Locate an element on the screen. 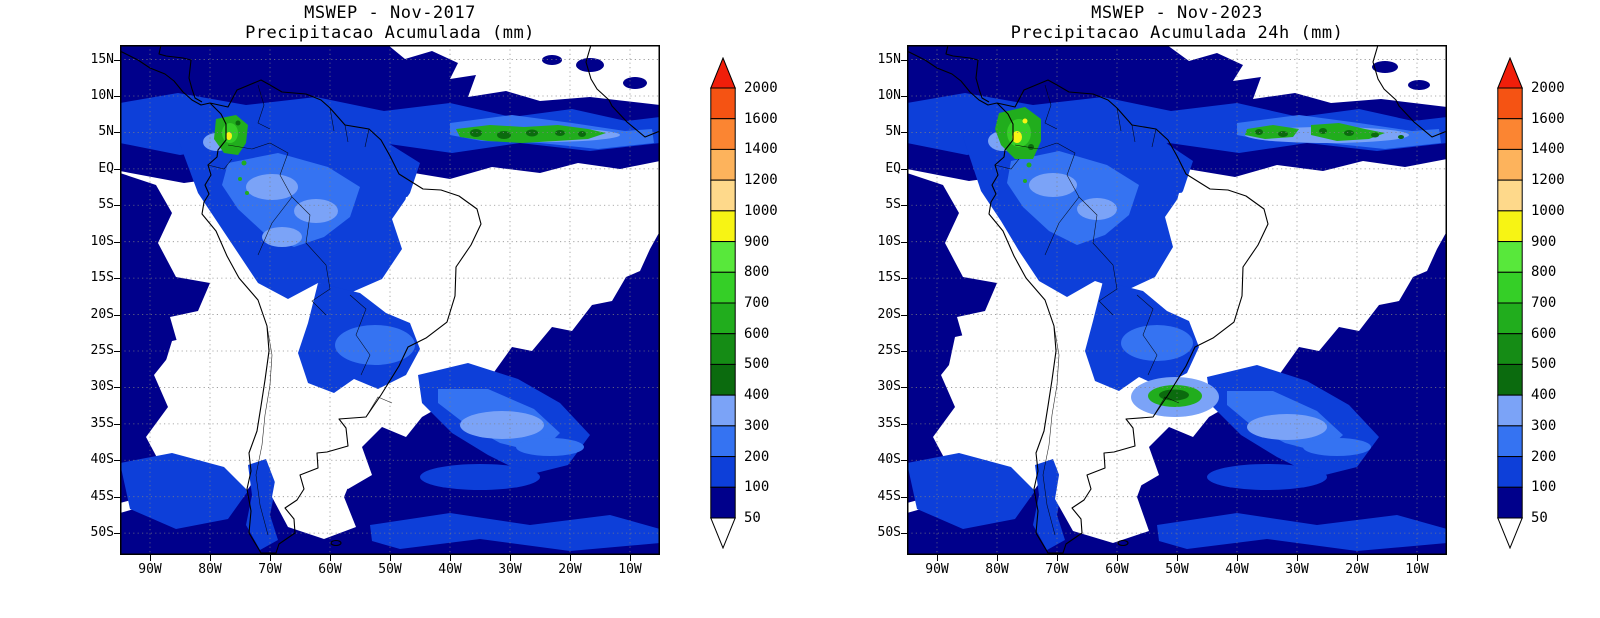  country-borders is located at coordinates (300, 310).